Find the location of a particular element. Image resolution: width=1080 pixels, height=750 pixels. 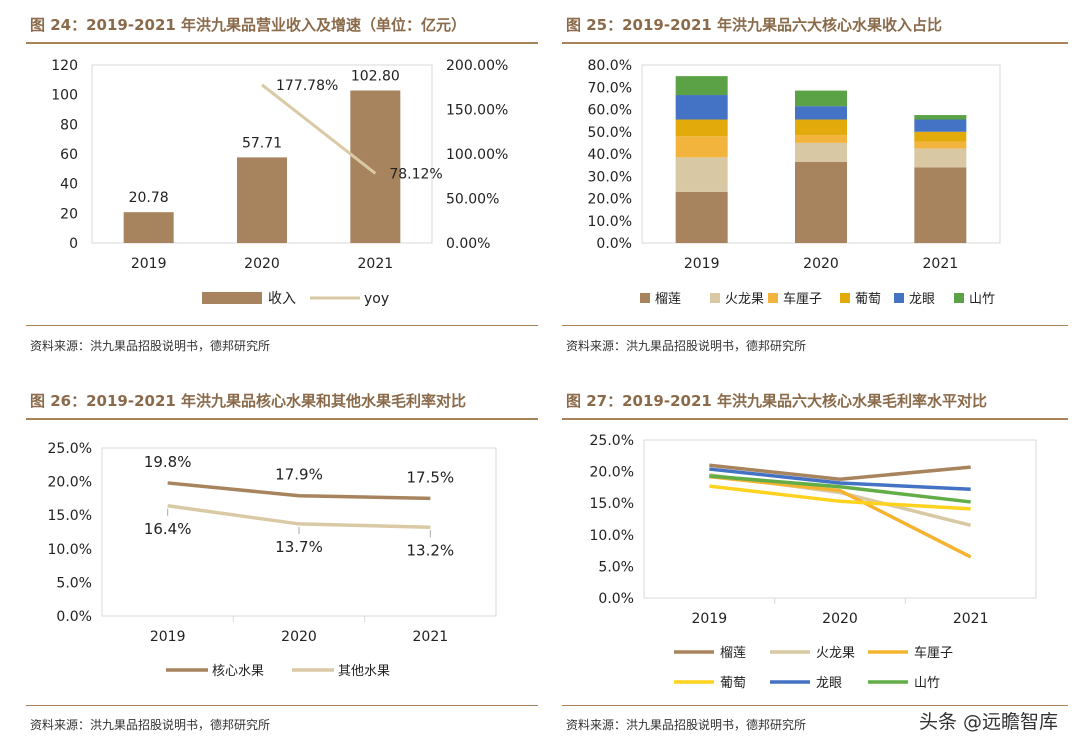

data-label: 17.5% is located at coordinates (431, 477).